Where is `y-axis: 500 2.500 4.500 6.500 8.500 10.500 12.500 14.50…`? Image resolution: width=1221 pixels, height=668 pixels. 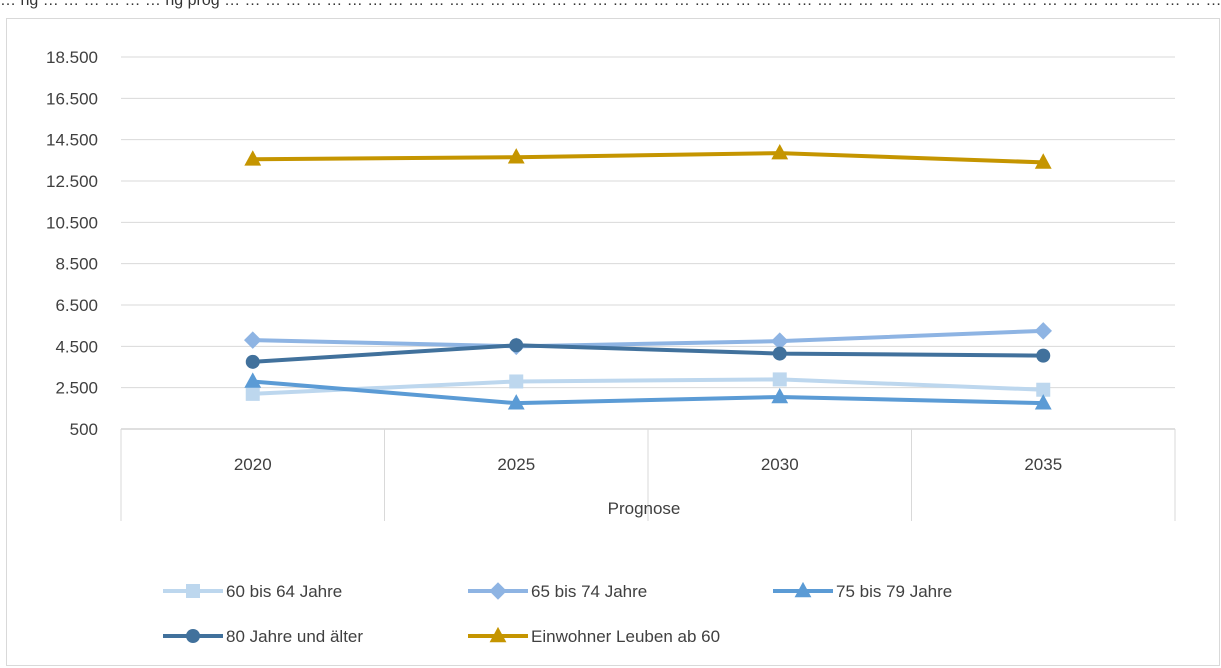
y-axis: 500 2.500 4.500 6.500 8.500 10.500 12.500 14.50… is located at coordinates (72, 243).